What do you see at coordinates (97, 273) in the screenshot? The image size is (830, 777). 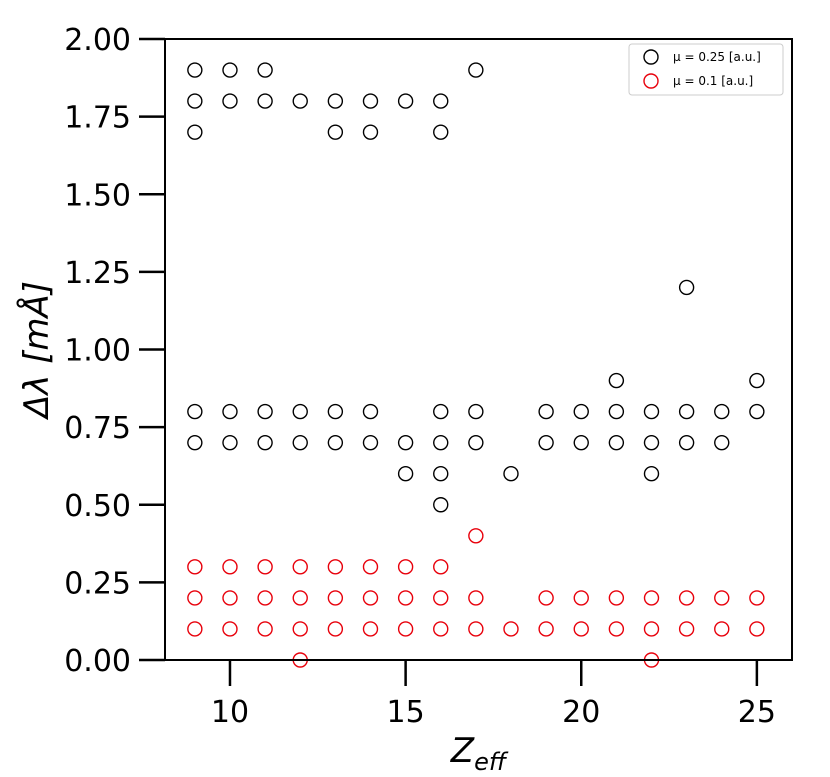 I see `y-tick-label: 1.25` at bounding box center [97, 273].